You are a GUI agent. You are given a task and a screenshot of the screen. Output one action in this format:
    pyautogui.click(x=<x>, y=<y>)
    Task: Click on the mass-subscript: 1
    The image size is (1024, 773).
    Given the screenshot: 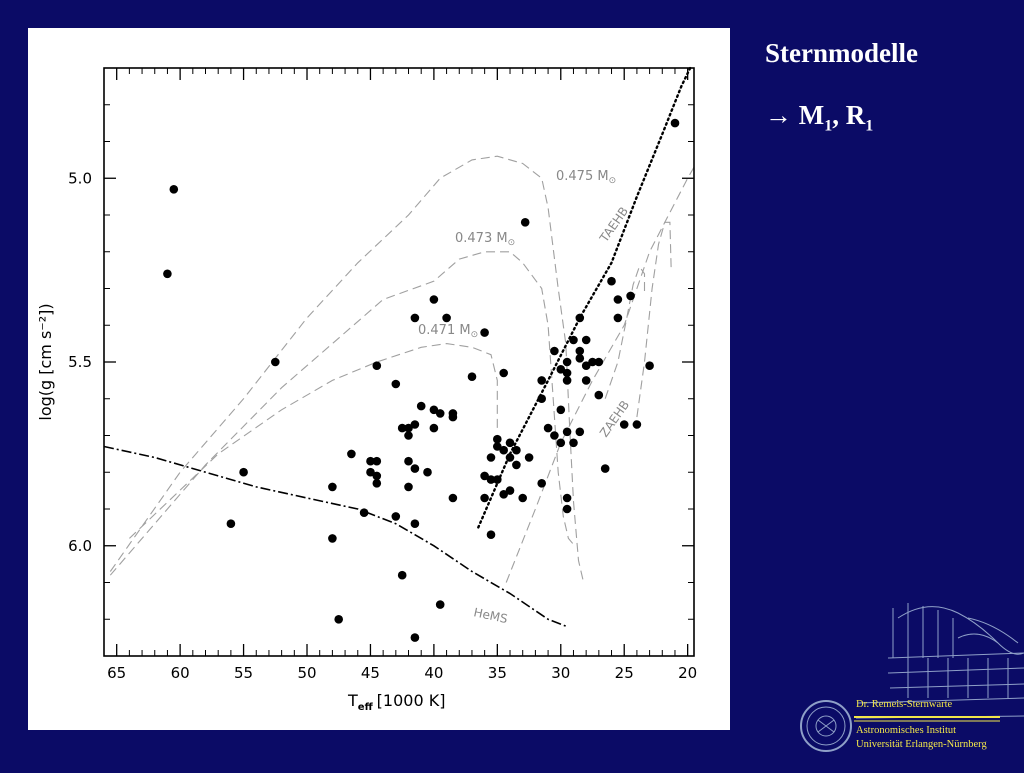 What is the action you would take?
    pyautogui.click(x=828, y=126)
    